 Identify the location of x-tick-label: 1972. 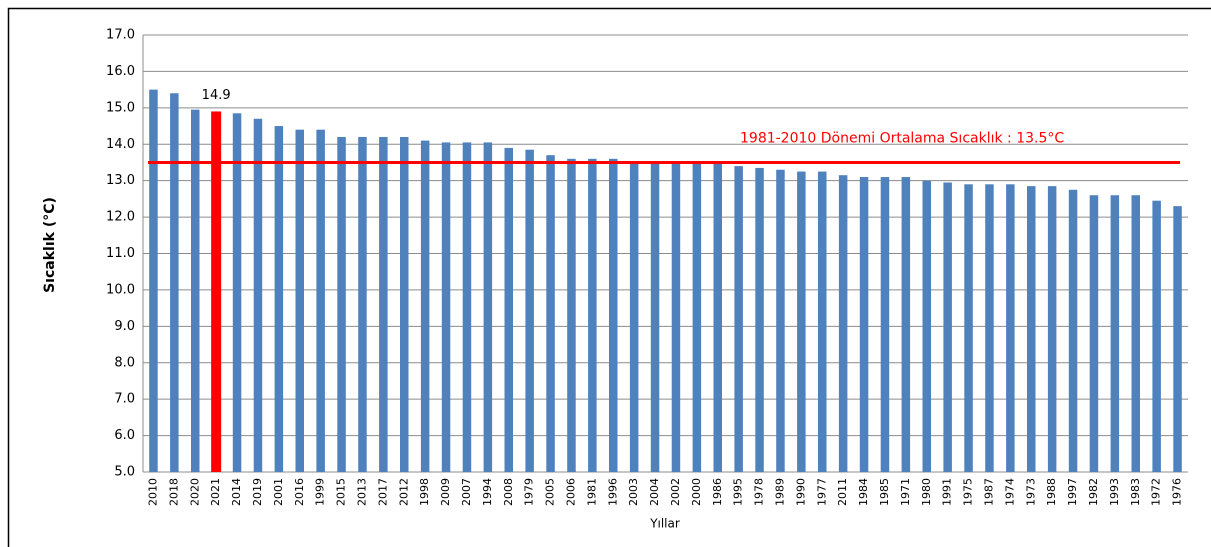
(1156, 492).